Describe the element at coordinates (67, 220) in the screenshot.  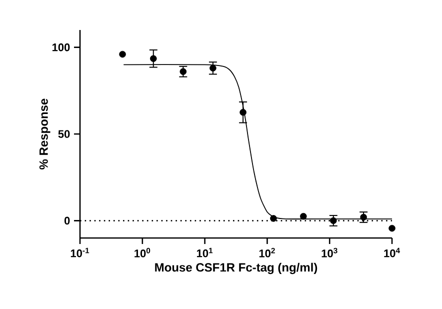
I see `y-tick-label: 0` at that location.